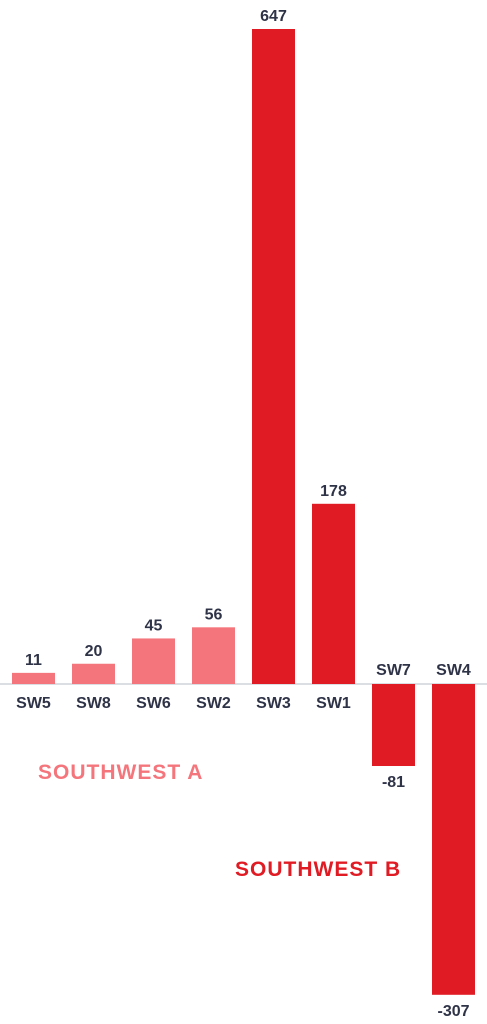 This screenshot has width=487, height=1024. I want to click on value-label-sw7: -81, so click(393, 782).